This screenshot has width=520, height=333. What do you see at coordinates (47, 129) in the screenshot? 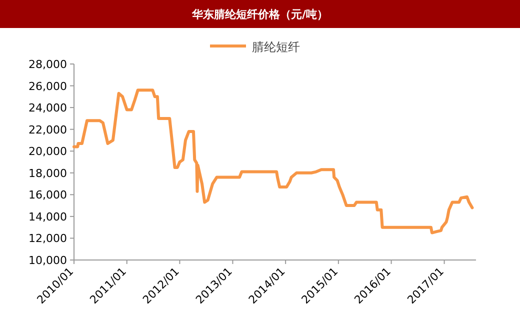
I see `y-tick-label: 22,000` at bounding box center [47, 129].